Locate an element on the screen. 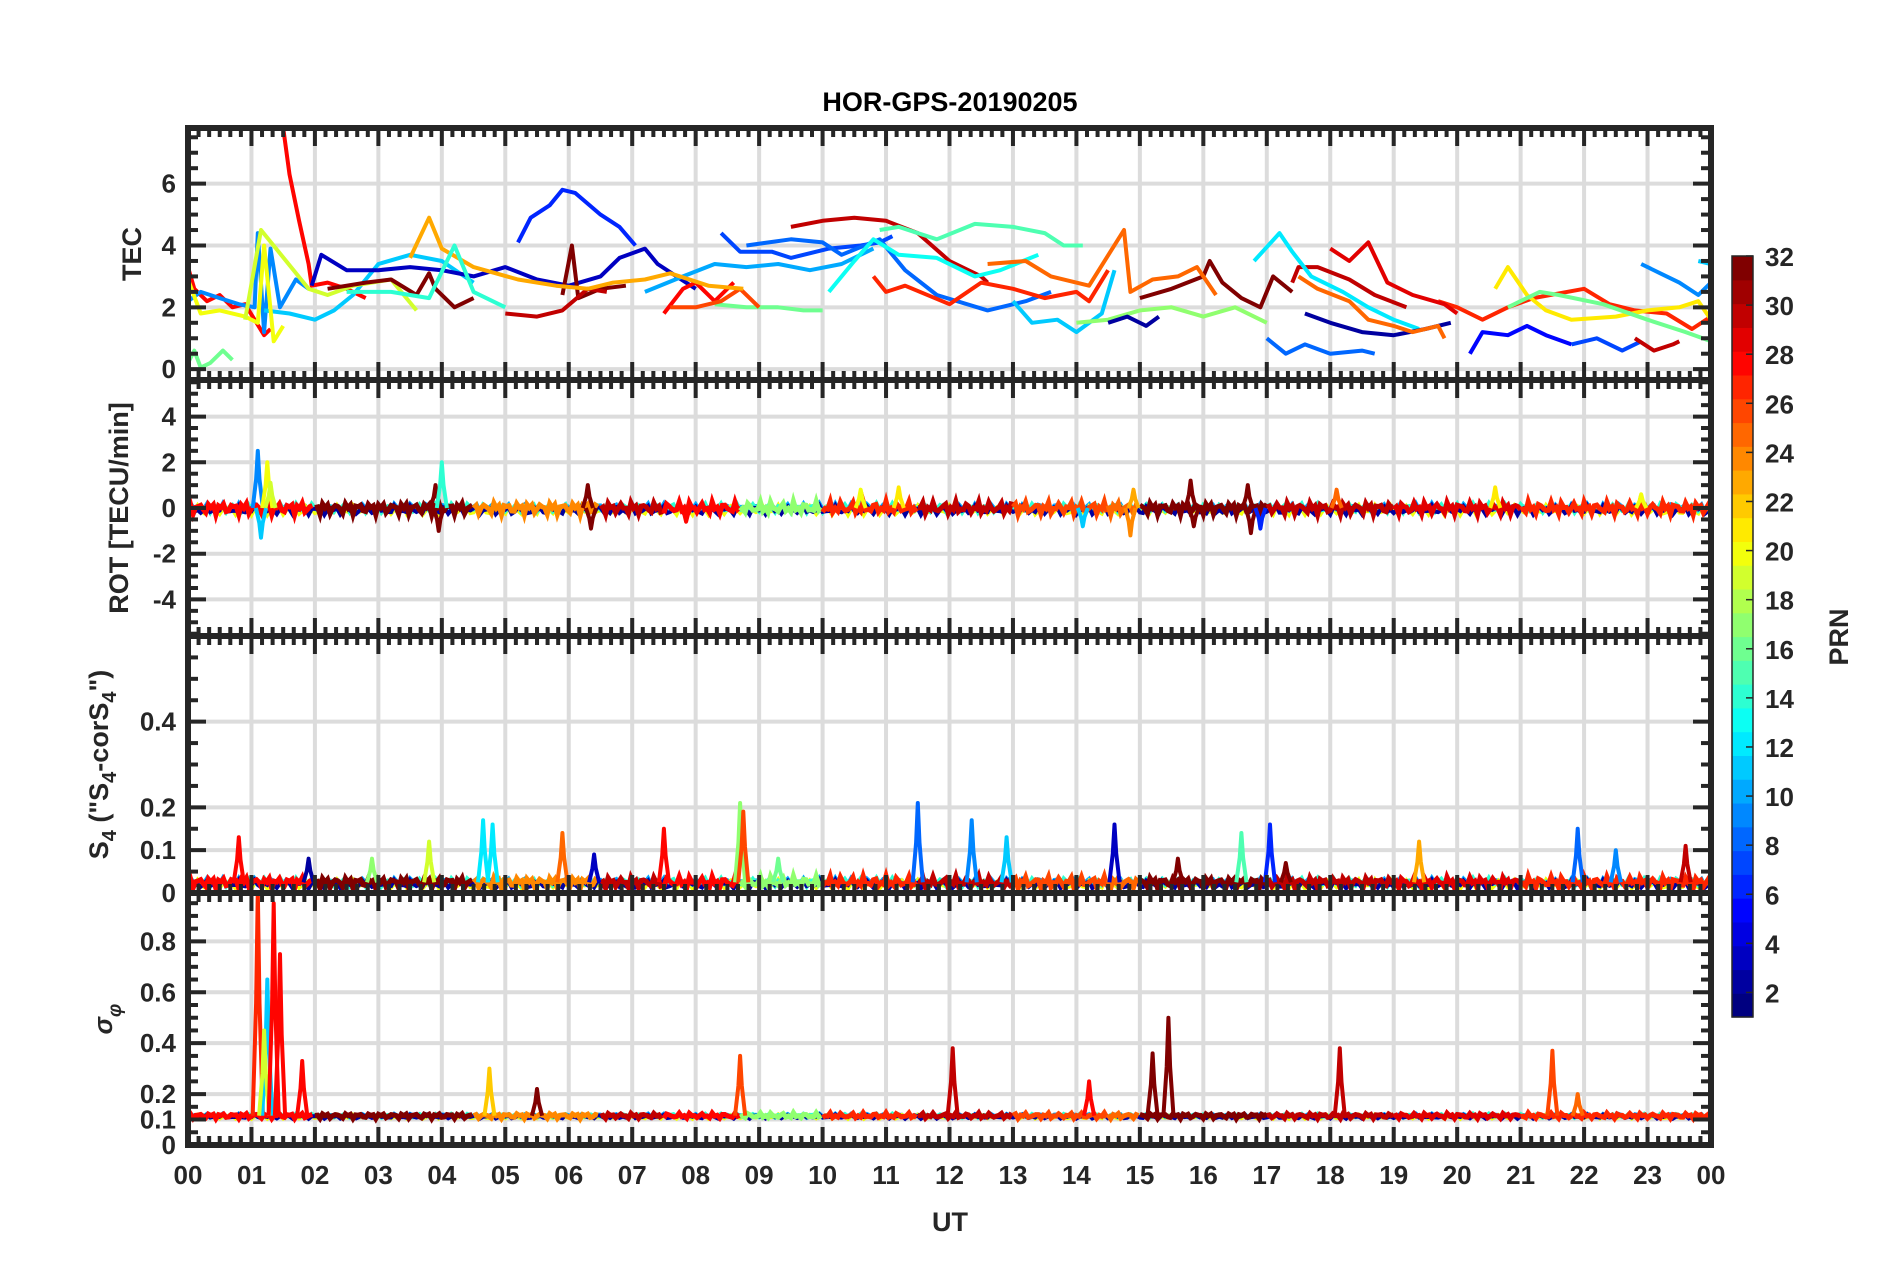  x-tick-label: 02 is located at coordinates (314, 1175).